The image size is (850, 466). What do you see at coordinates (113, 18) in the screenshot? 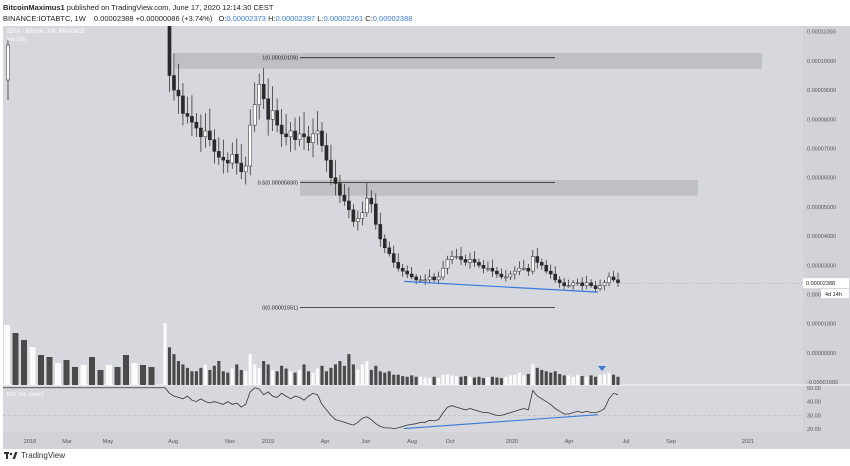
I see `last-price: 0.00002388` at bounding box center [113, 18].